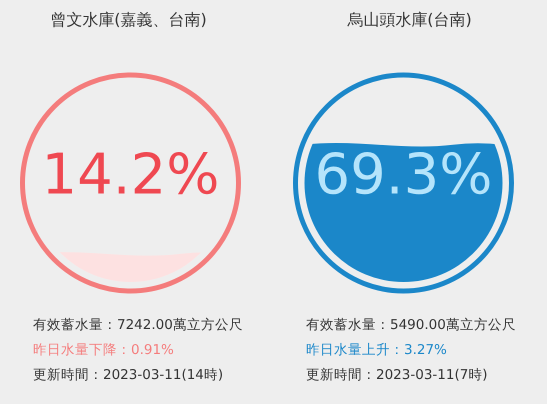  What do you see at coordinates (128, 20) in the screenshot?
I see `text: 曾文水庫(嘉義、台南)` at bounding box center [128, 20].